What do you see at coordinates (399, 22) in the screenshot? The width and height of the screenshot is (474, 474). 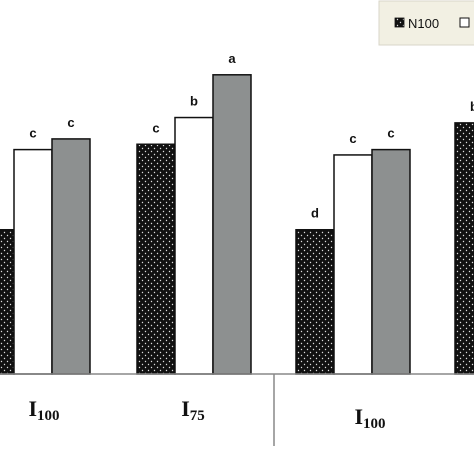 I see `legend-swatch-n100` at bounding box center [399, 22].